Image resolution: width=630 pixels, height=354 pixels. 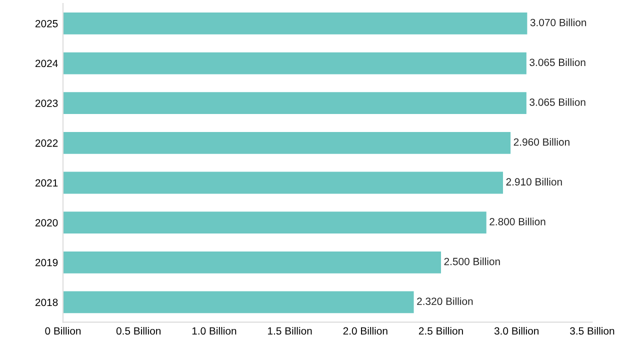 I want to click on x-tick-label: 0.5 Billion, so click(x=138, y=331).